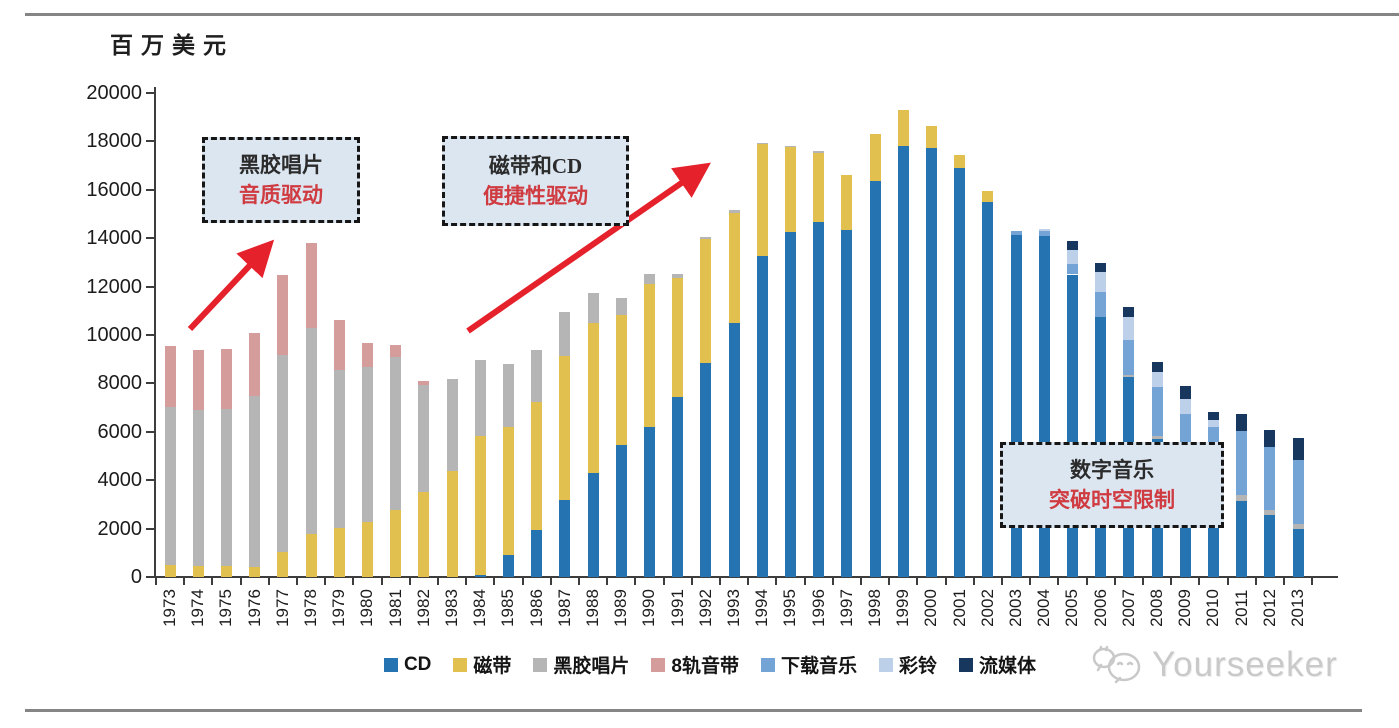  Describe the element at coordinates (1044, 608) in the screenshot. I see `x-tick-label: 2004` at that location.